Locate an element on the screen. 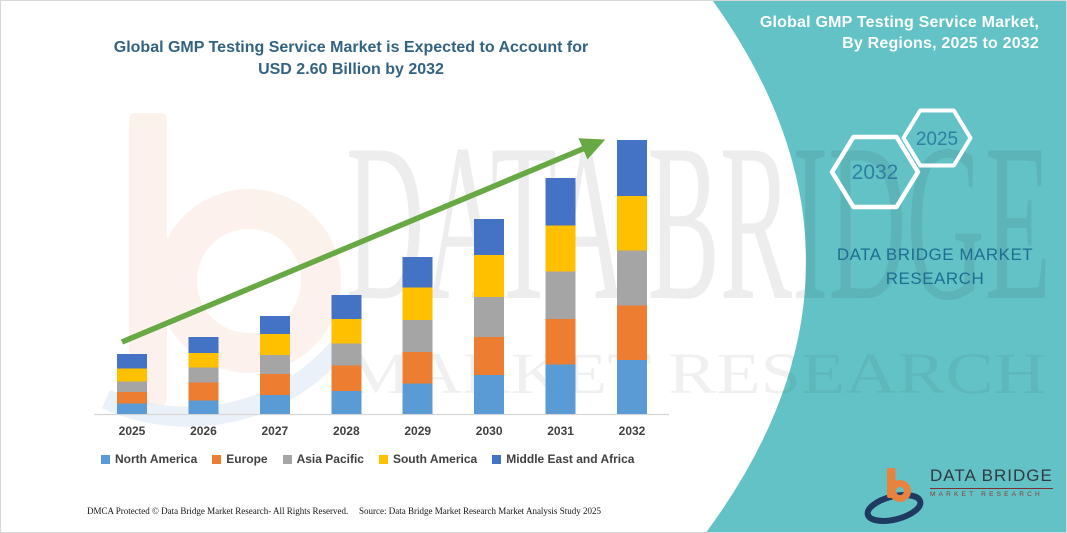 The width and height of the screenshot is (1067, 533). bar-segment-south-america-2029 is located at coordinates (417, 304).